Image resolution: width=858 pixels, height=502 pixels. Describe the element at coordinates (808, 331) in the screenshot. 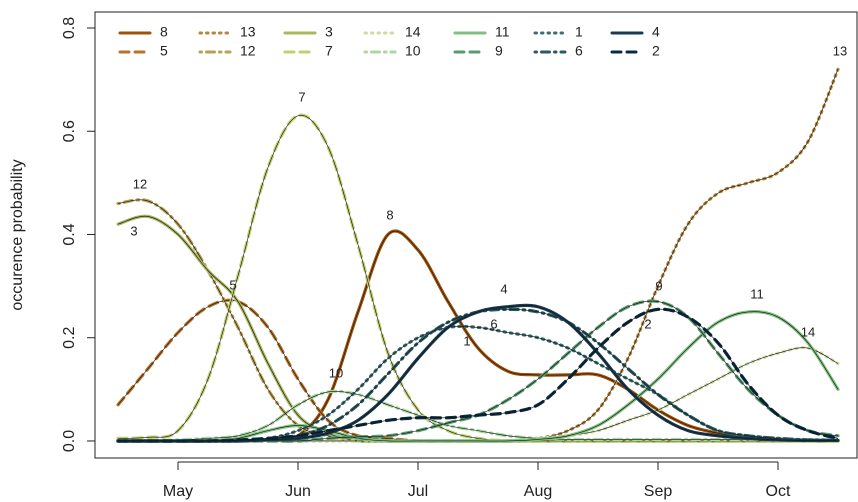

I see `curve-label: 14` at that location.